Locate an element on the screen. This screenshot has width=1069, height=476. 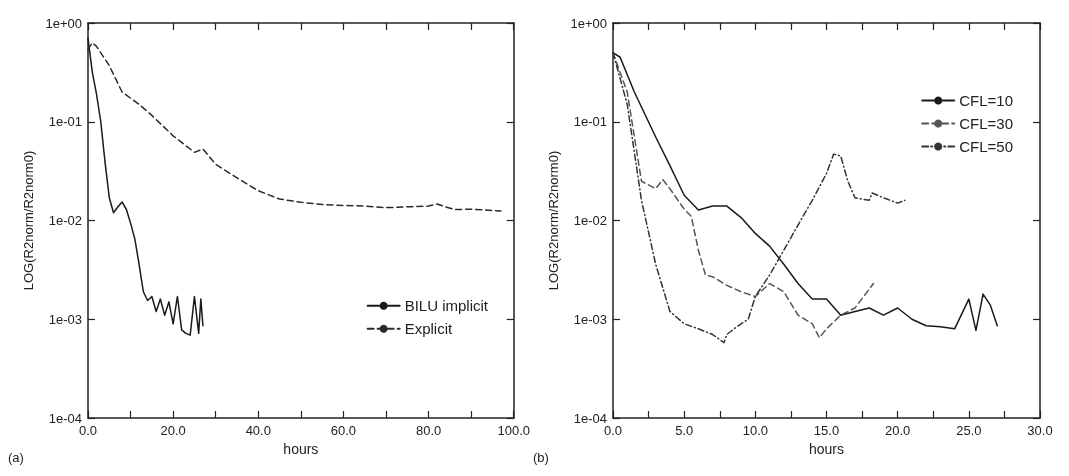
x-tick-label: 5.0 is located at coordinates (684, 430).